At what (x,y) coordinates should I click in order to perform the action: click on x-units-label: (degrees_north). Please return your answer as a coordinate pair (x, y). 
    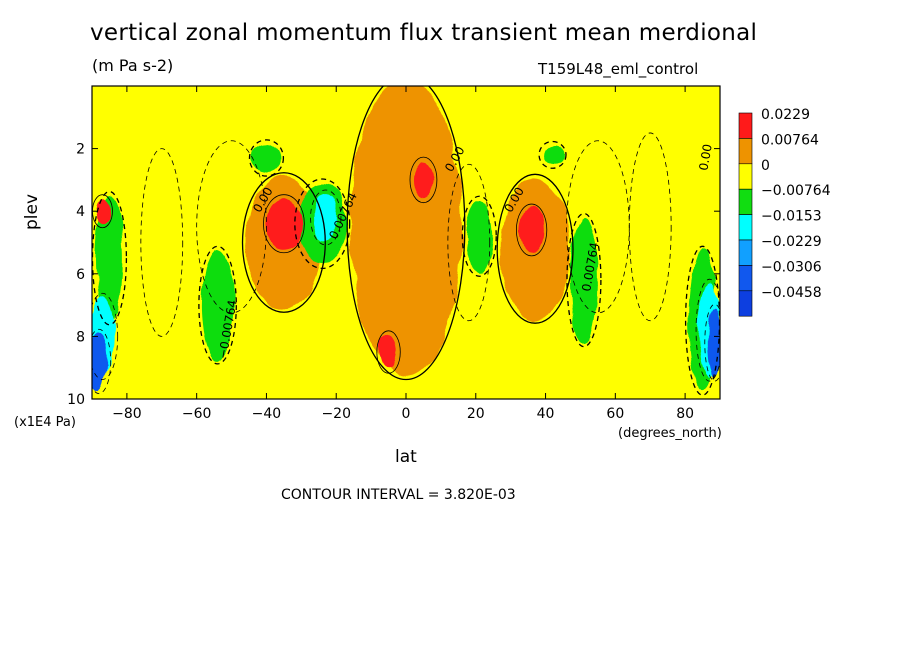
    Looking at the image, I should click on (670, 433).